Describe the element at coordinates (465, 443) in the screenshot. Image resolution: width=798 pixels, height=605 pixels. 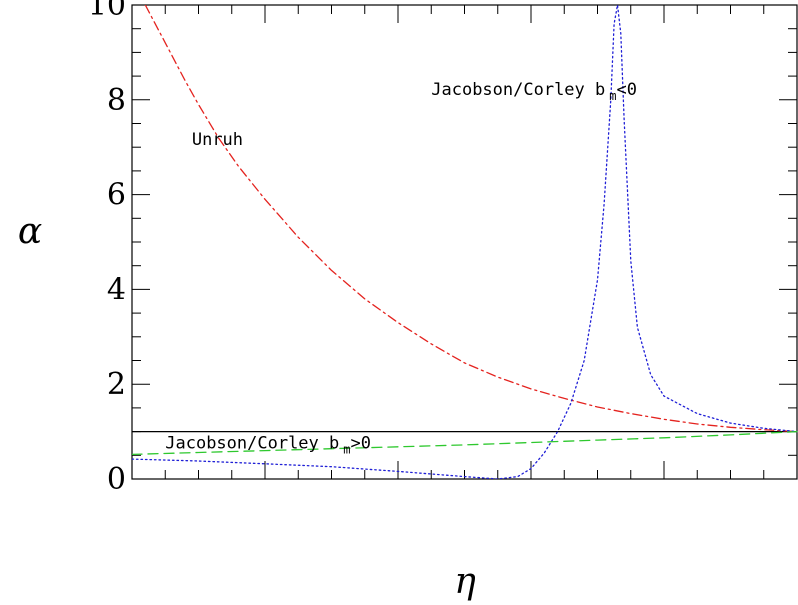
I see `jacobson-corley-positive-curve` at that location.